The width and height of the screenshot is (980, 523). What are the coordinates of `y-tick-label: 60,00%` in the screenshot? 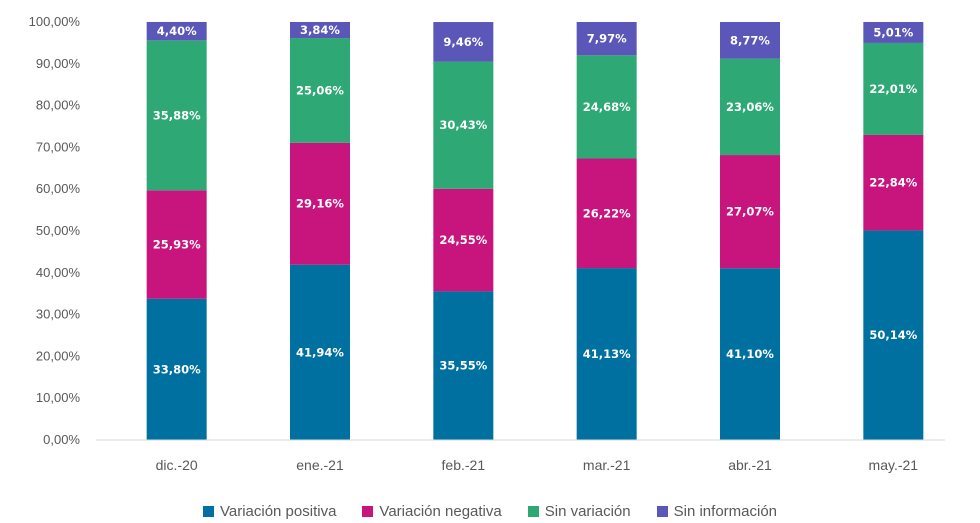 It's located at (58, 188).